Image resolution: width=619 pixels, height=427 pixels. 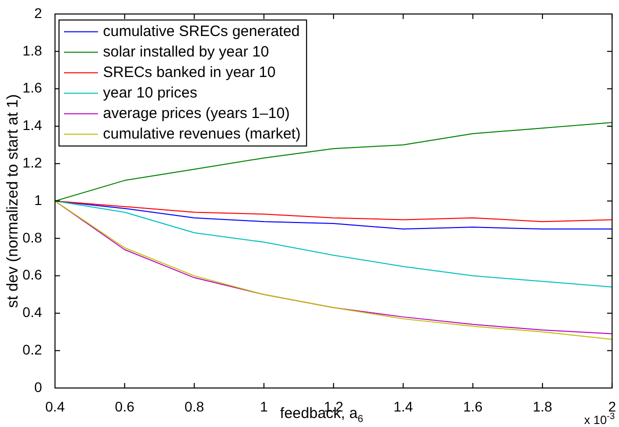 What do you see at coordinates (32, 312) in the screenshot?
I see `y-tick-label: 0.4` at bounding box center [32, 312].